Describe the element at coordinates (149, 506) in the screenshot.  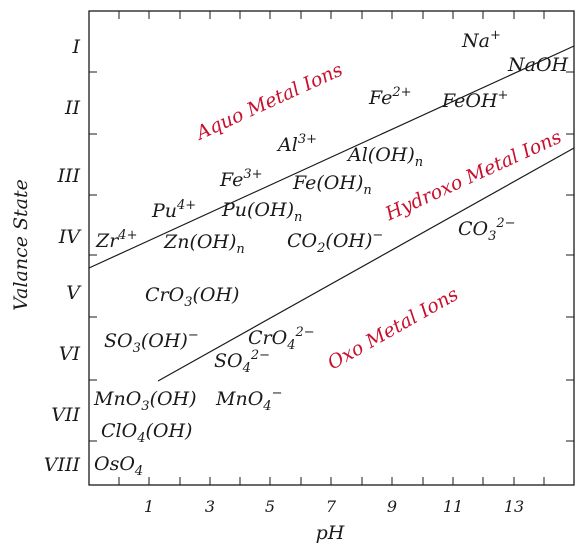
I see `x-tick-label: 1` at that location.